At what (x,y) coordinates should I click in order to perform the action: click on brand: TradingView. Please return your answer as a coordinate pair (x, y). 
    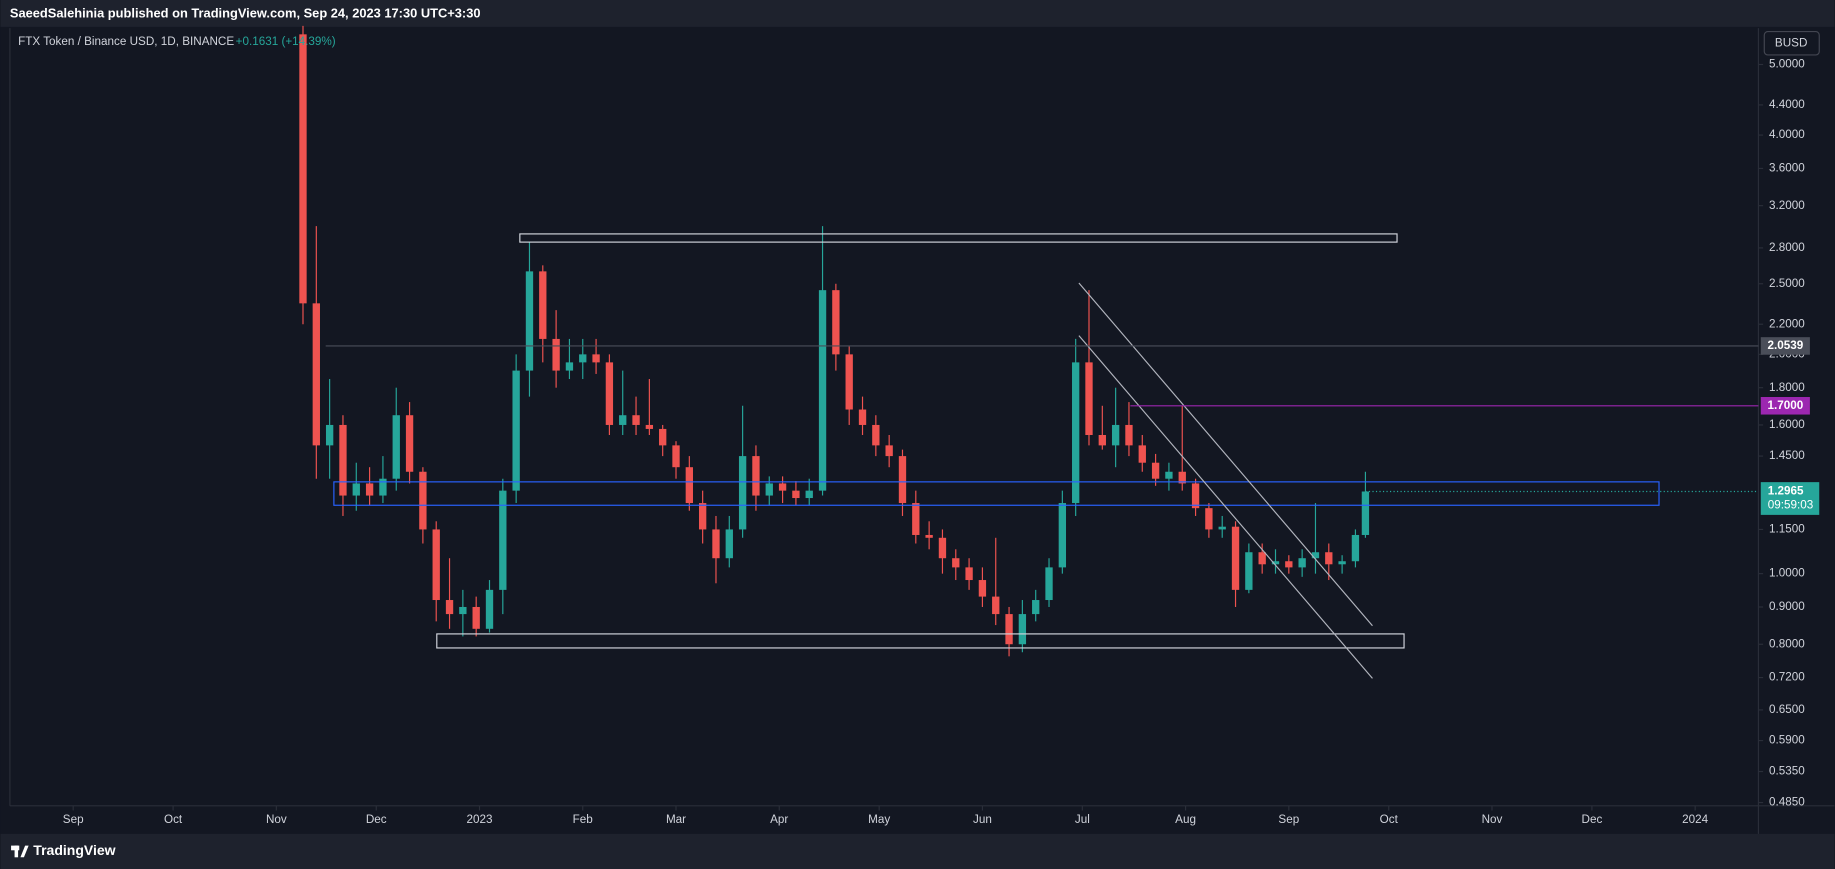
    Looking at the image, I should click on (74, 850).